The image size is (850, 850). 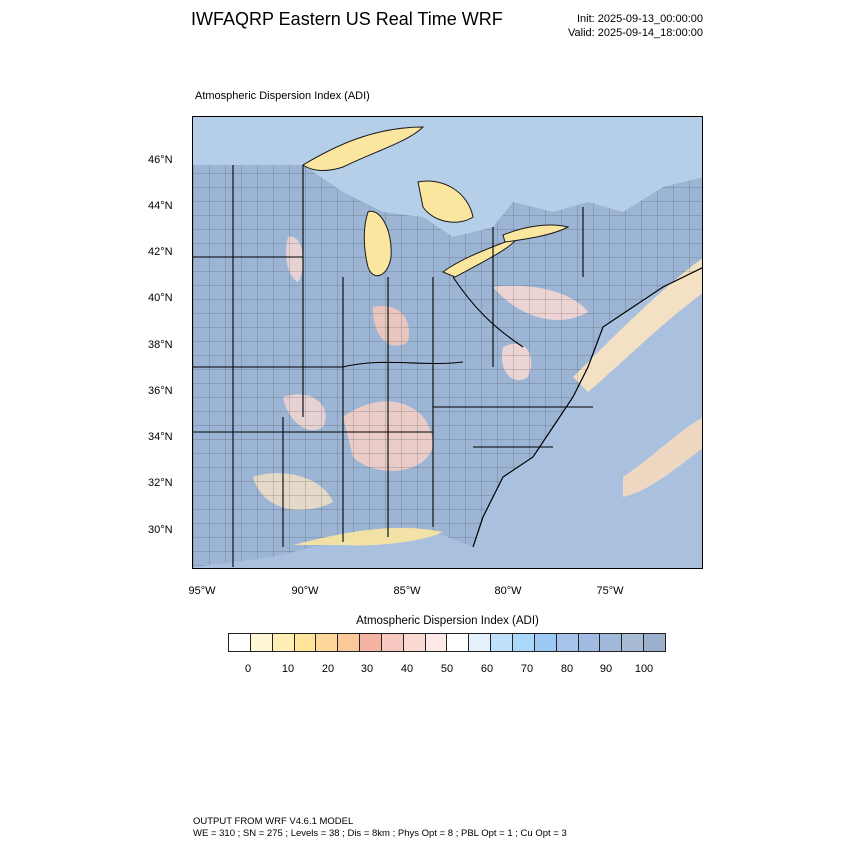 What do you see at coordinates (407, 591) in the screenshot?
I see `lon-label-85: 85°W` at bounding box center [407, 591].